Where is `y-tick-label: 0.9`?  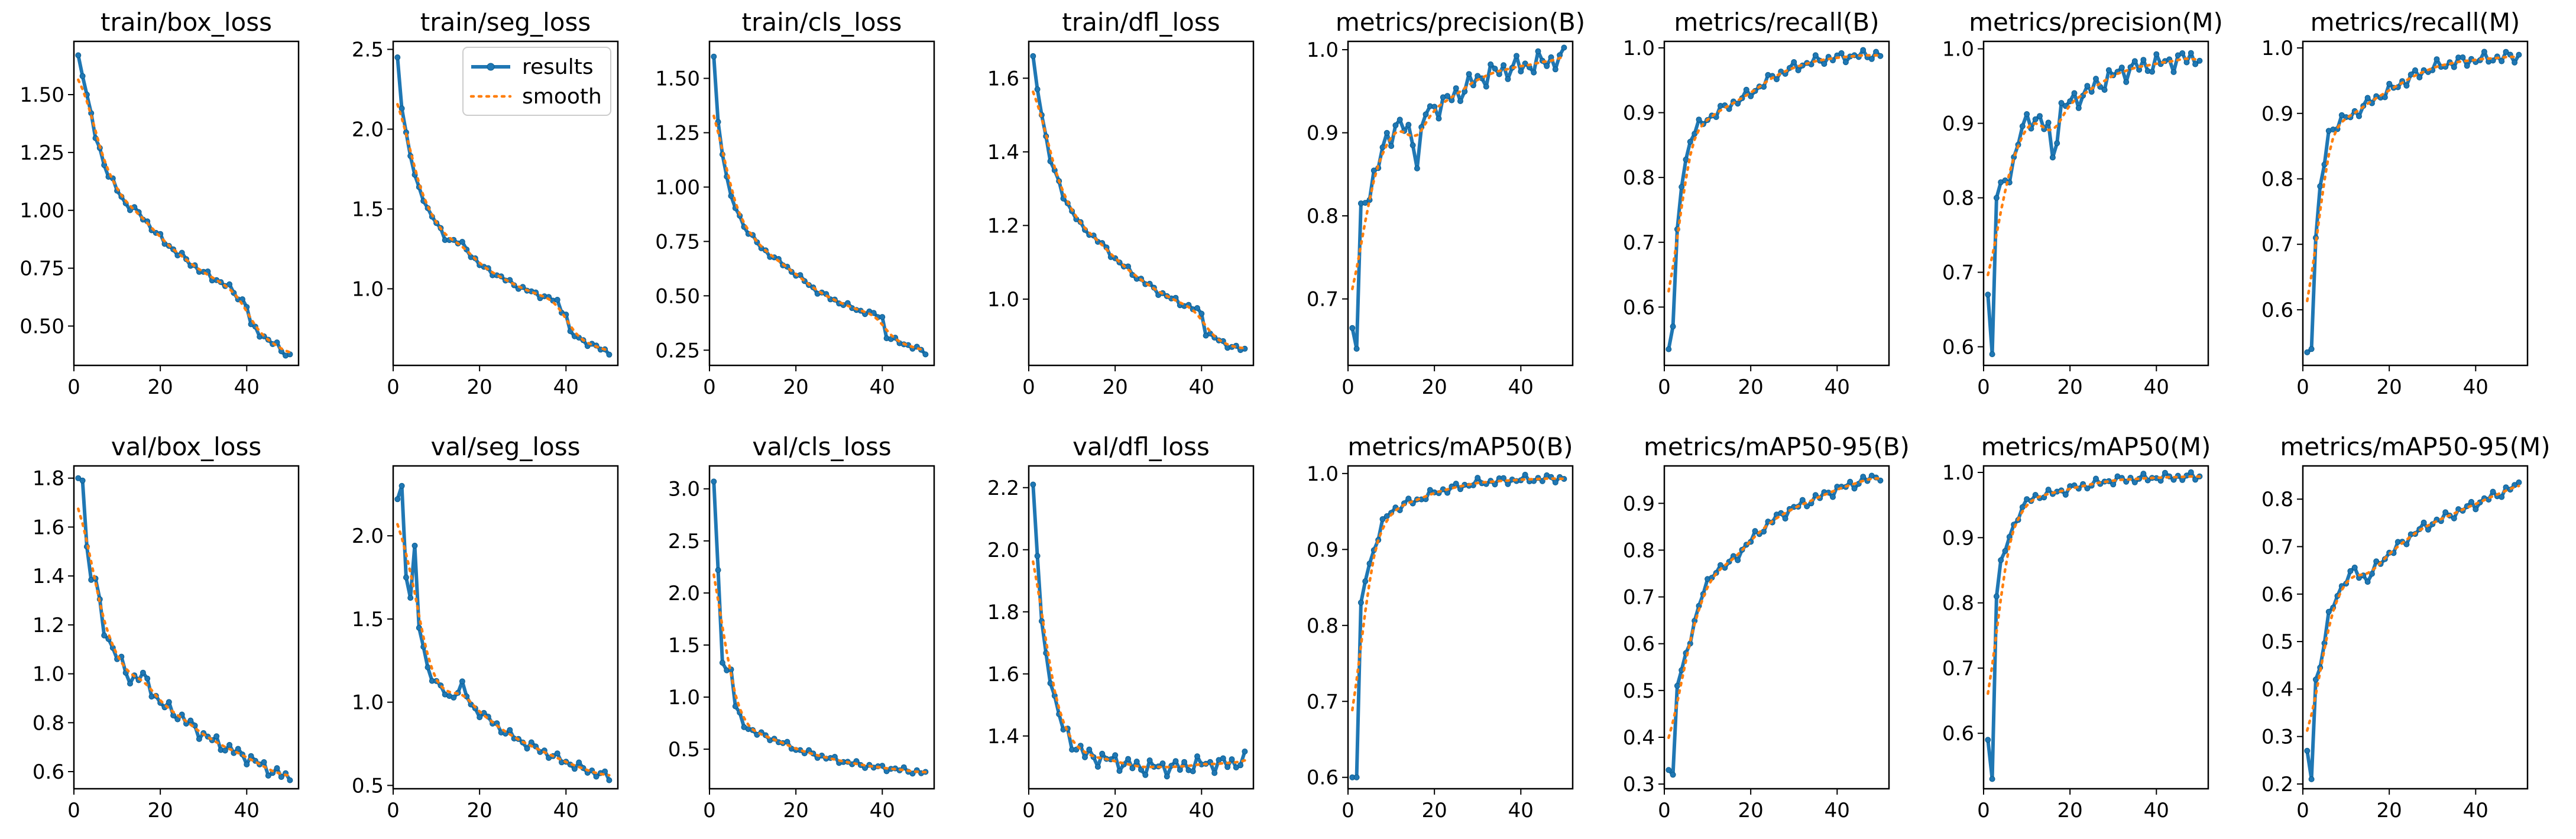 y-tick-label: 0.9 is located at coordinates (1958, 538).